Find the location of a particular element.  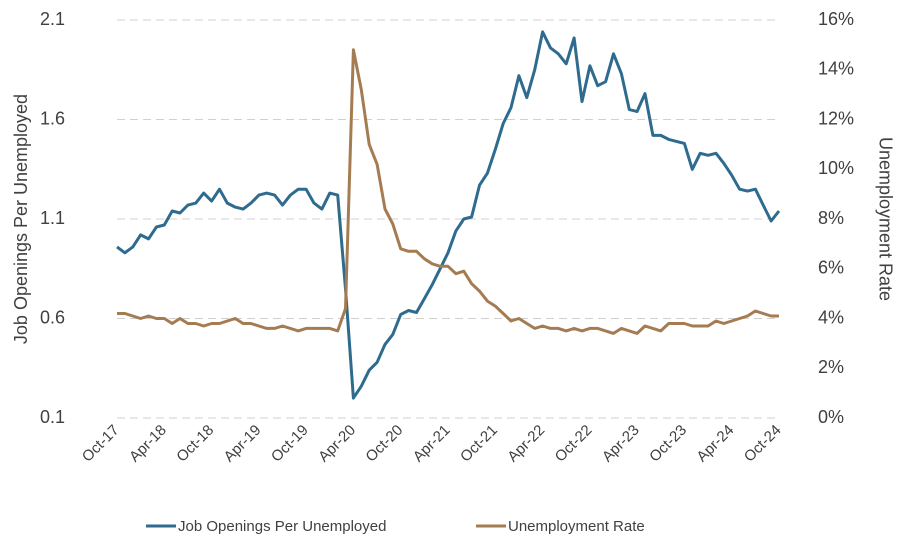

y2-tick-label: 12% is located at coordinates (836, 118).